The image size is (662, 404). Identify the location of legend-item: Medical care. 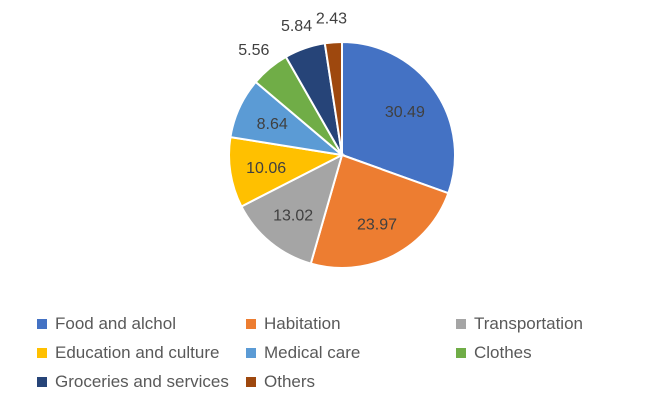
(303, 353).